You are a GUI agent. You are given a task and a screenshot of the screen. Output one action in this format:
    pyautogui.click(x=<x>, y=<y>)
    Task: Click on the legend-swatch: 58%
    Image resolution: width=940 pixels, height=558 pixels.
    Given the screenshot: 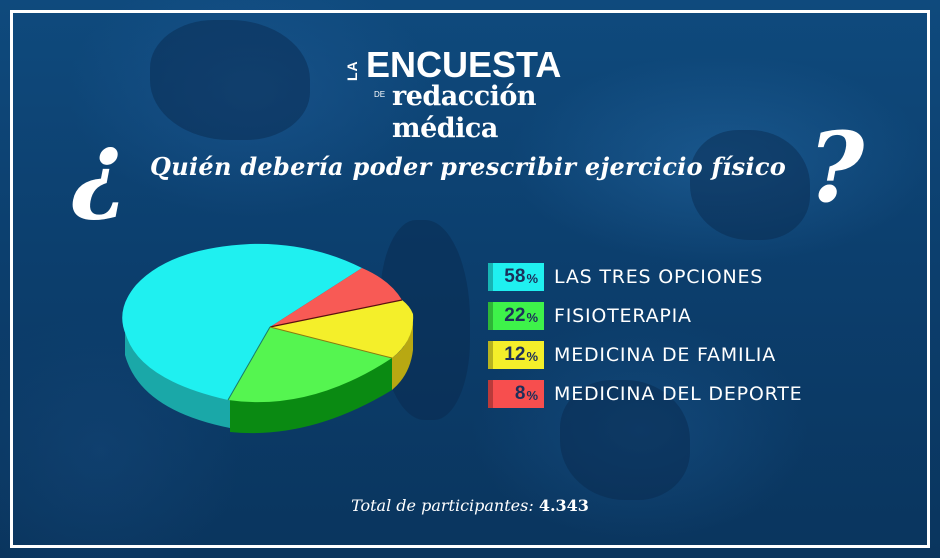 What is the action you would take?
    pyautogui.click(x=516, y=277)
    